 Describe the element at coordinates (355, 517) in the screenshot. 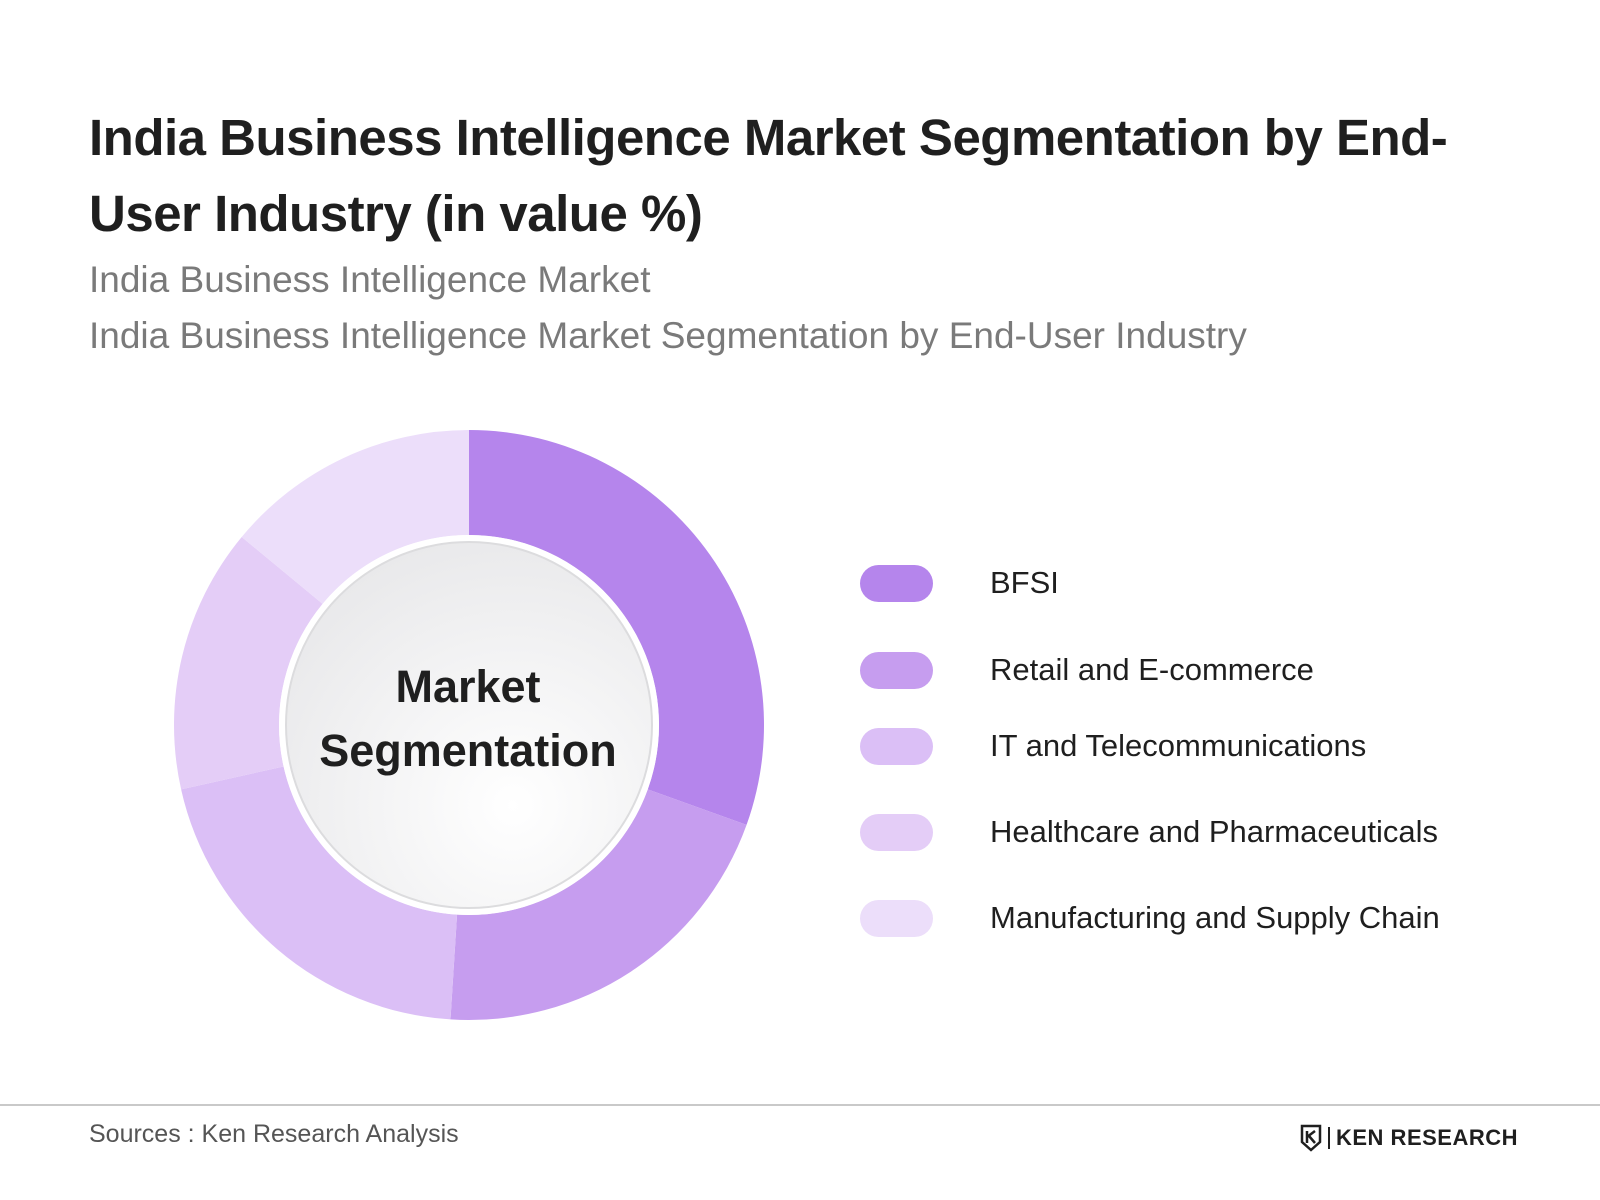

I see `slice-manufacturing-and-supply-chain` at that location.